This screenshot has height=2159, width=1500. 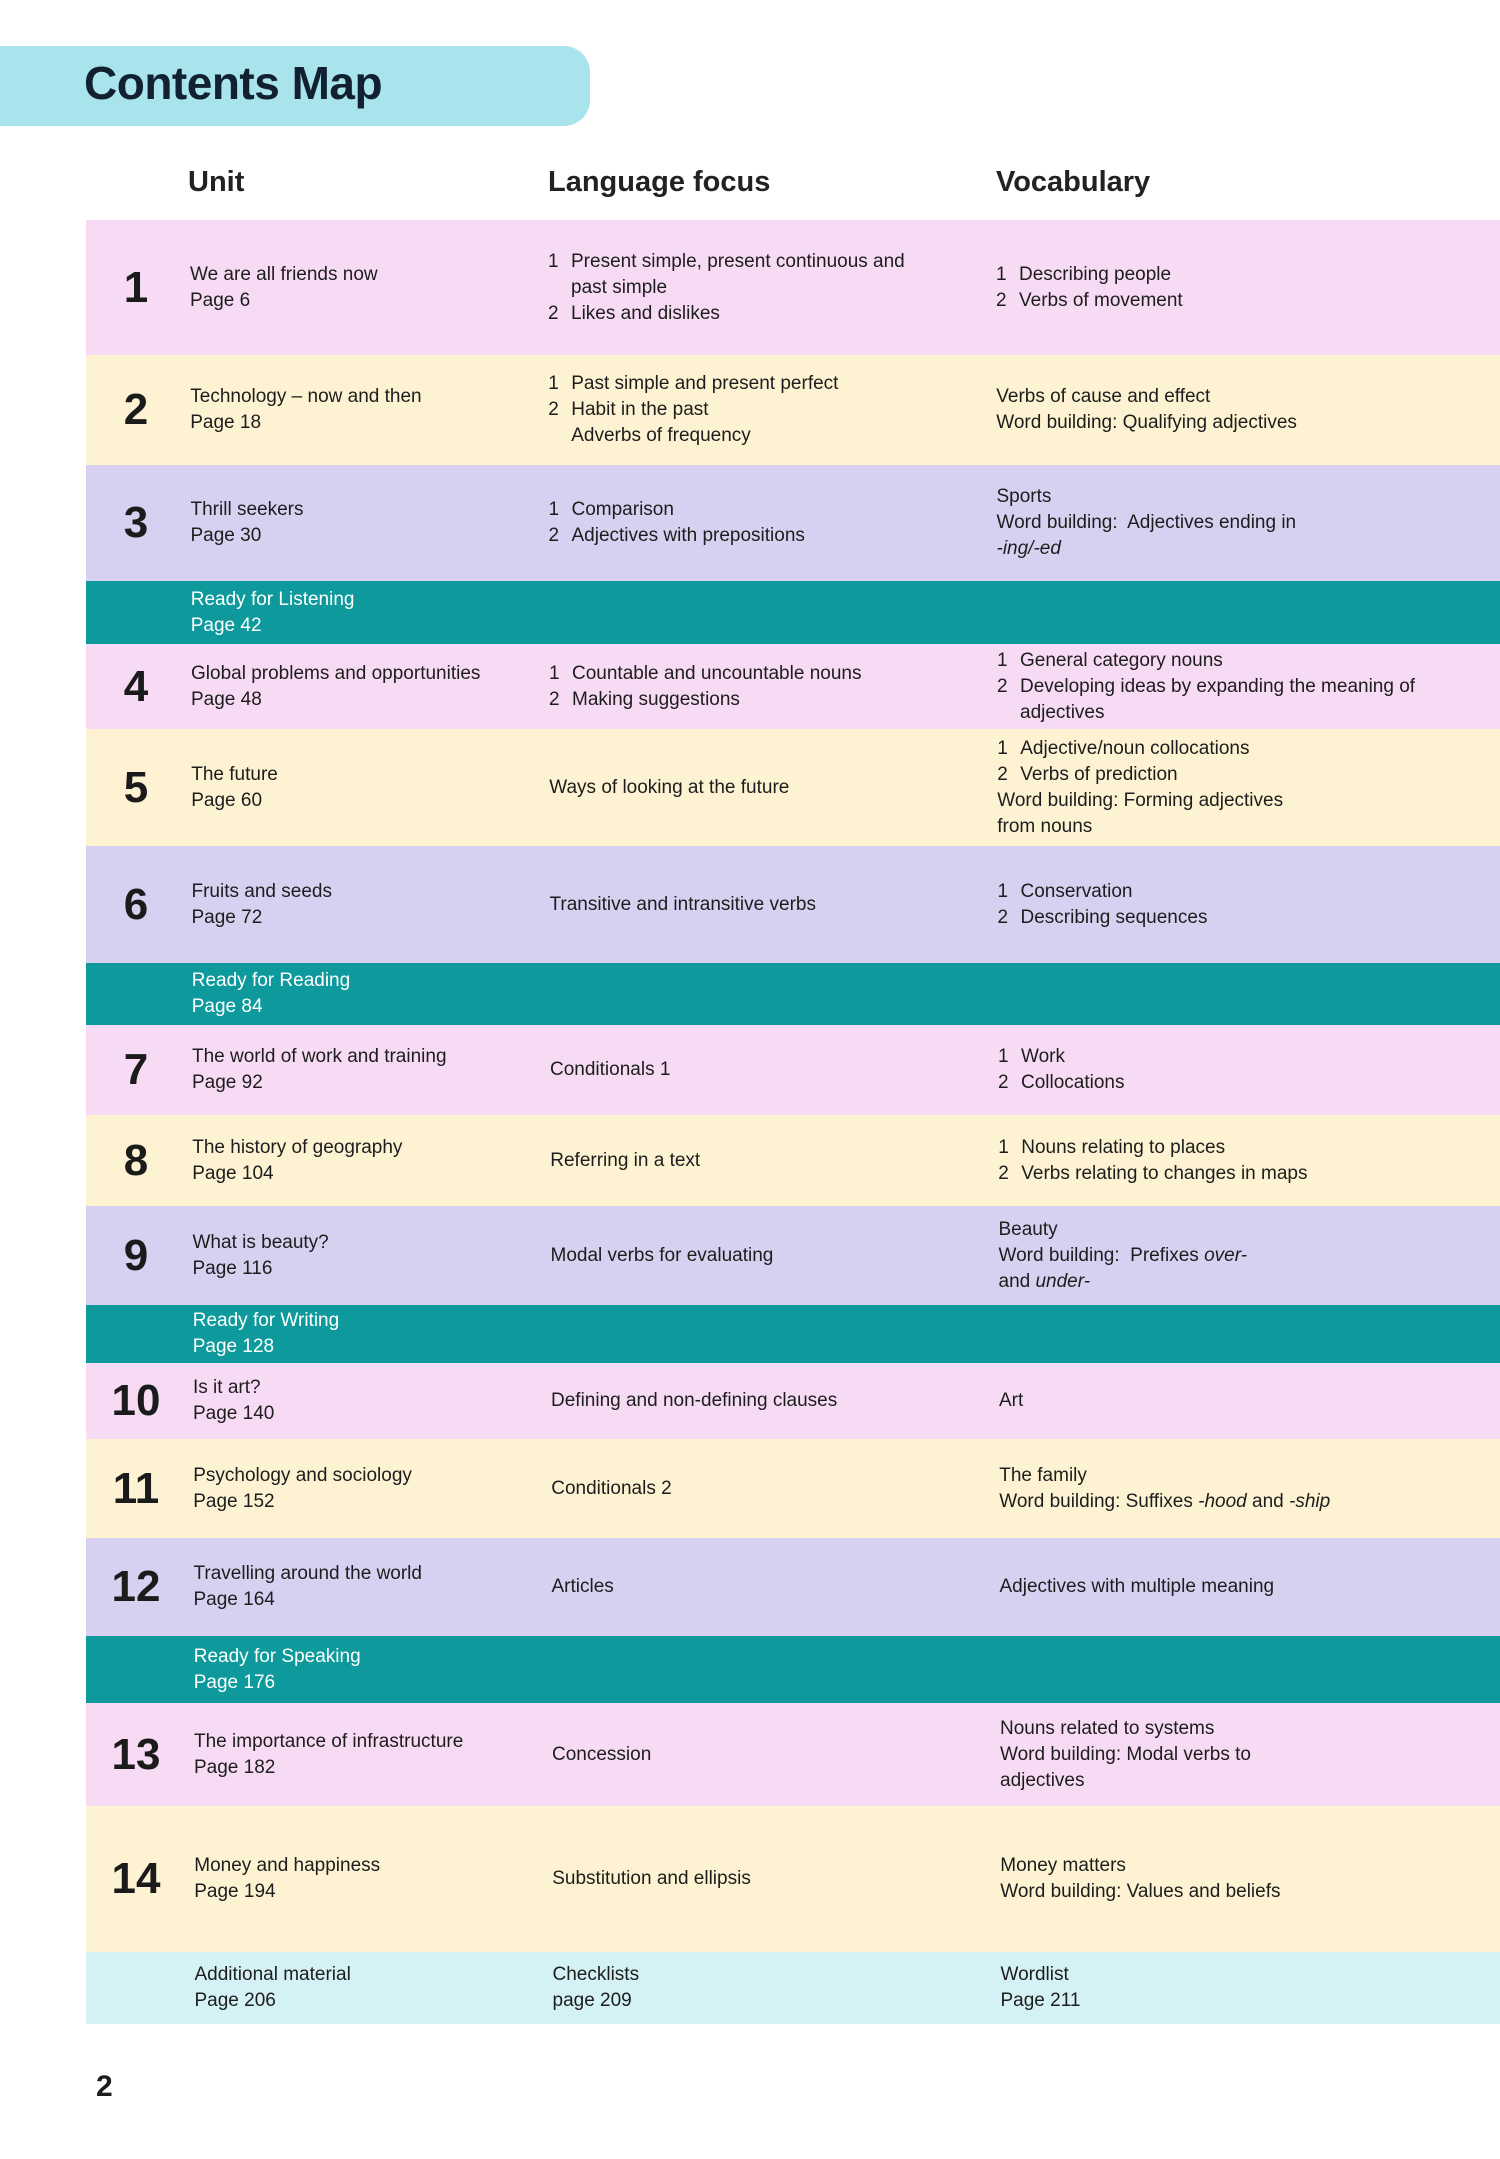 I want to click on page-ref: Page 48, so click(x=226, y=699).